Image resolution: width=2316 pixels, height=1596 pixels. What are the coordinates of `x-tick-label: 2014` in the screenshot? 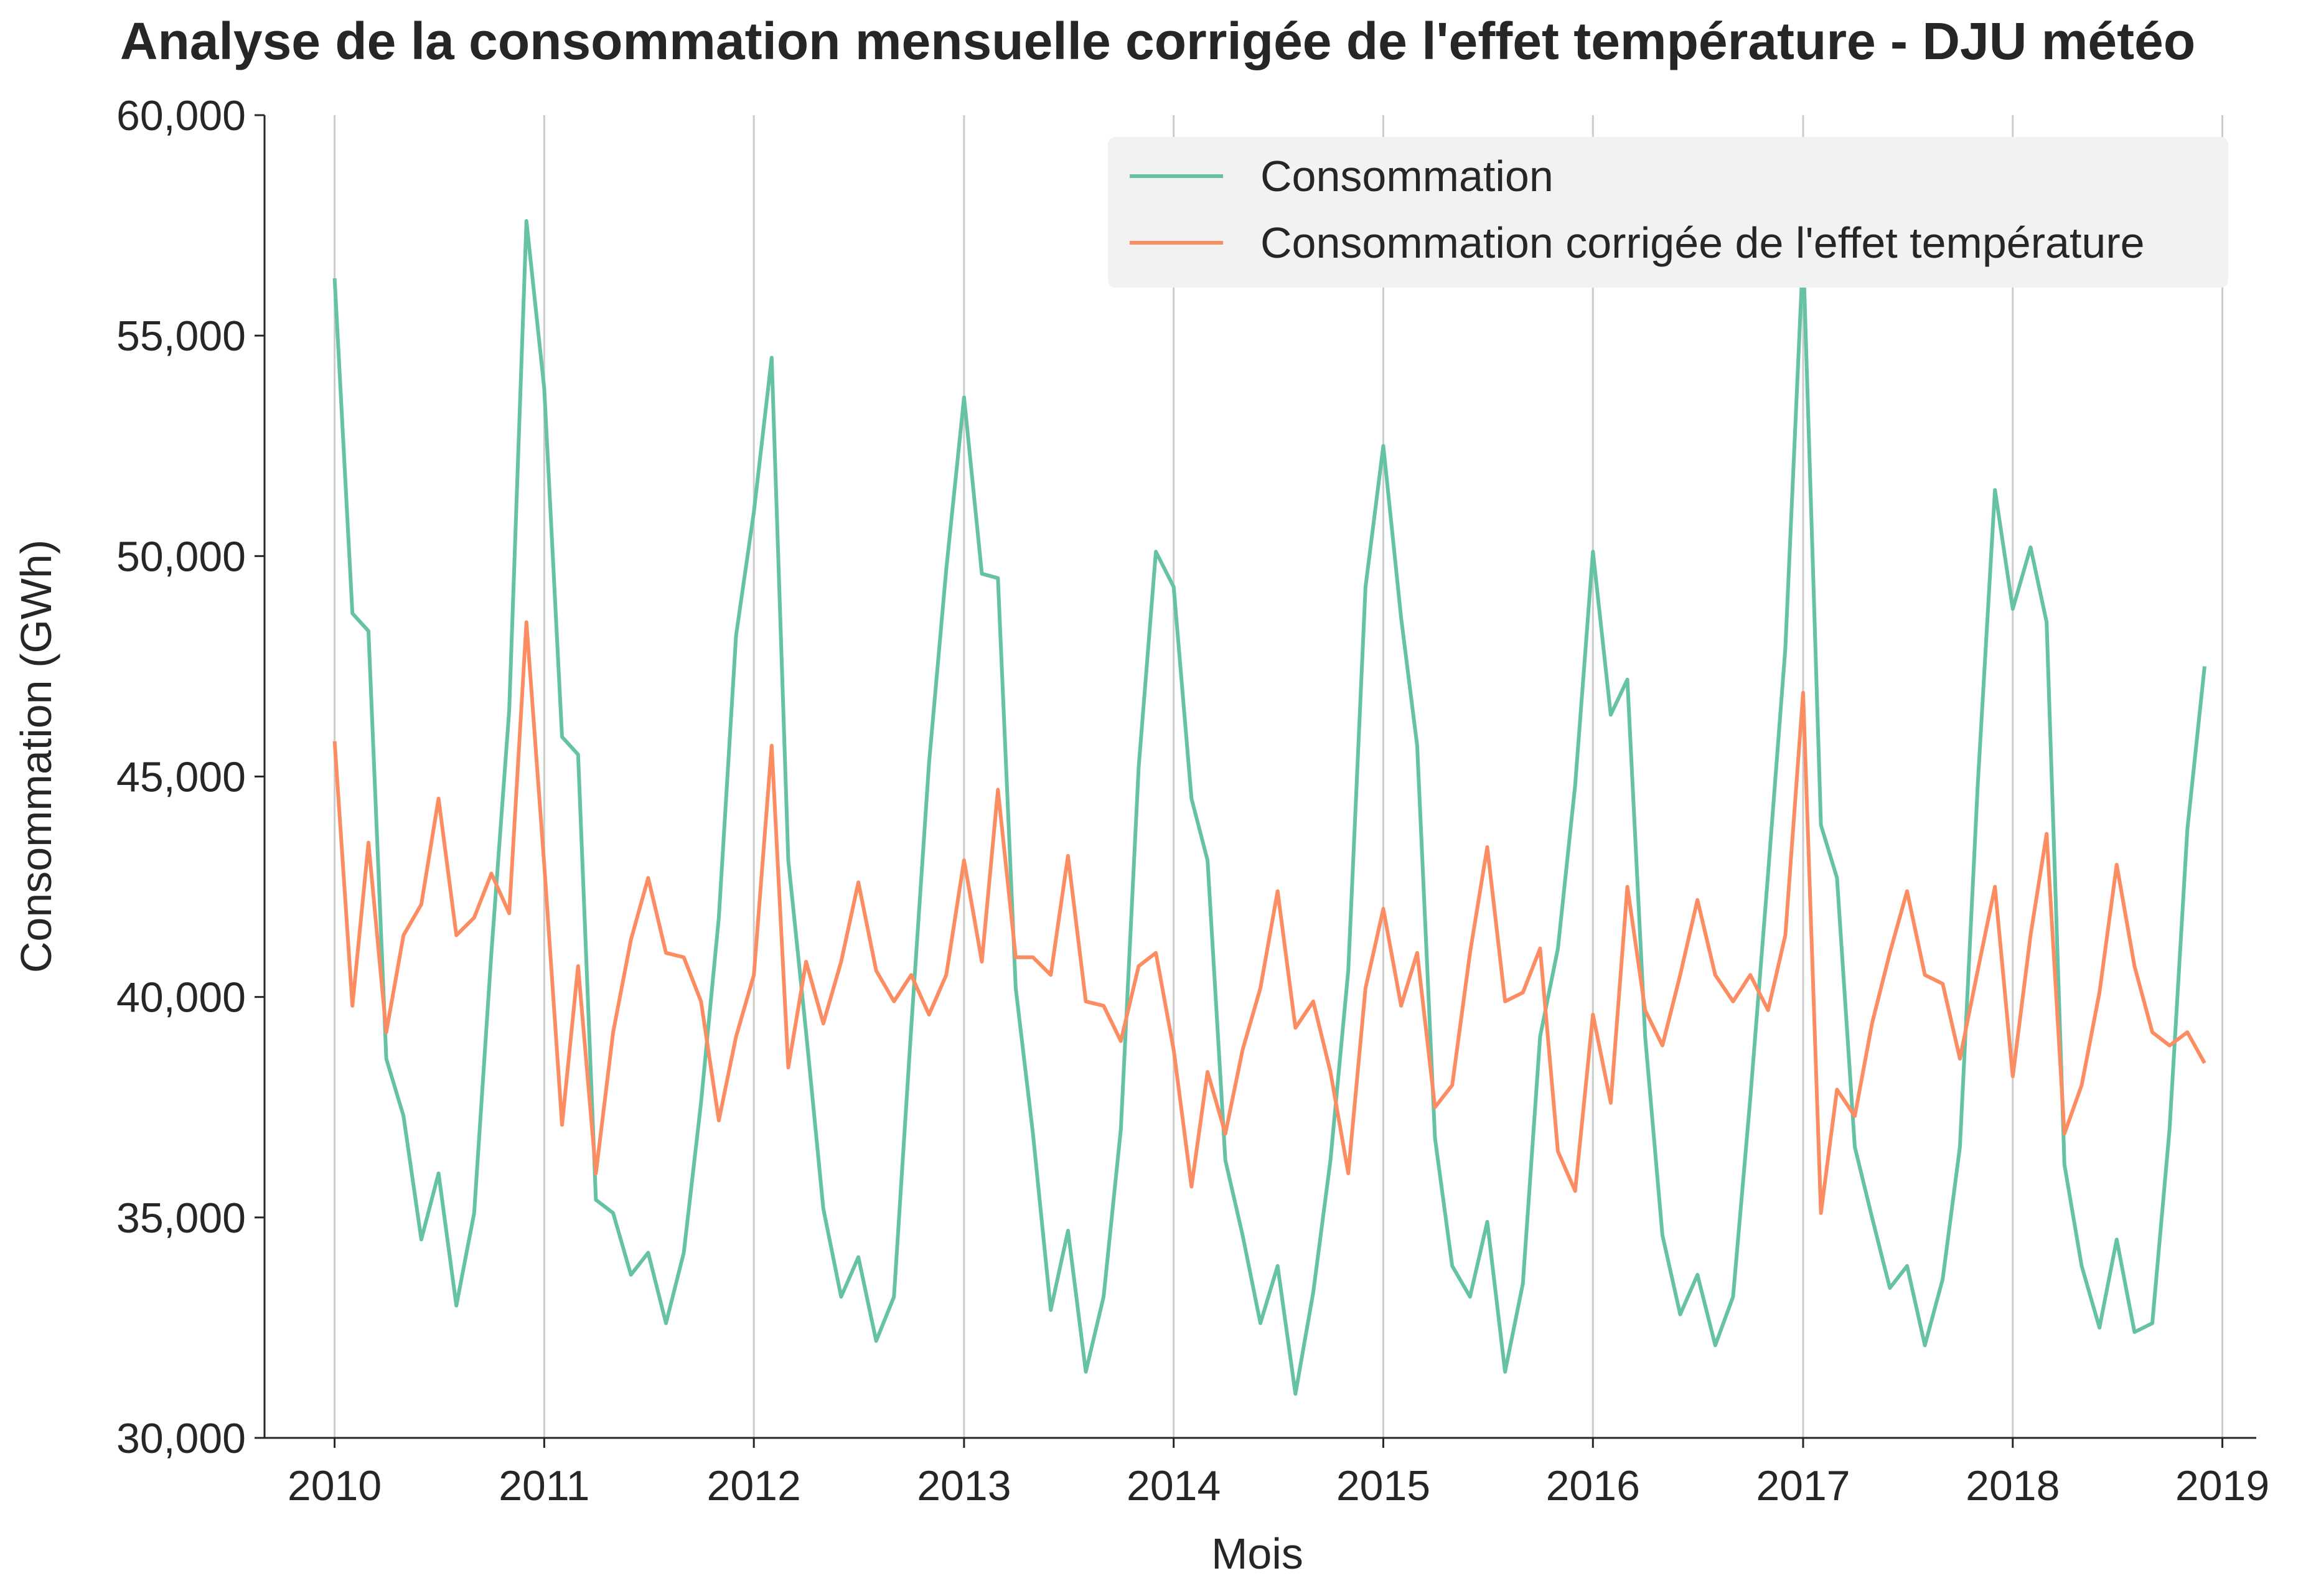 It's located at (1174, 1485).